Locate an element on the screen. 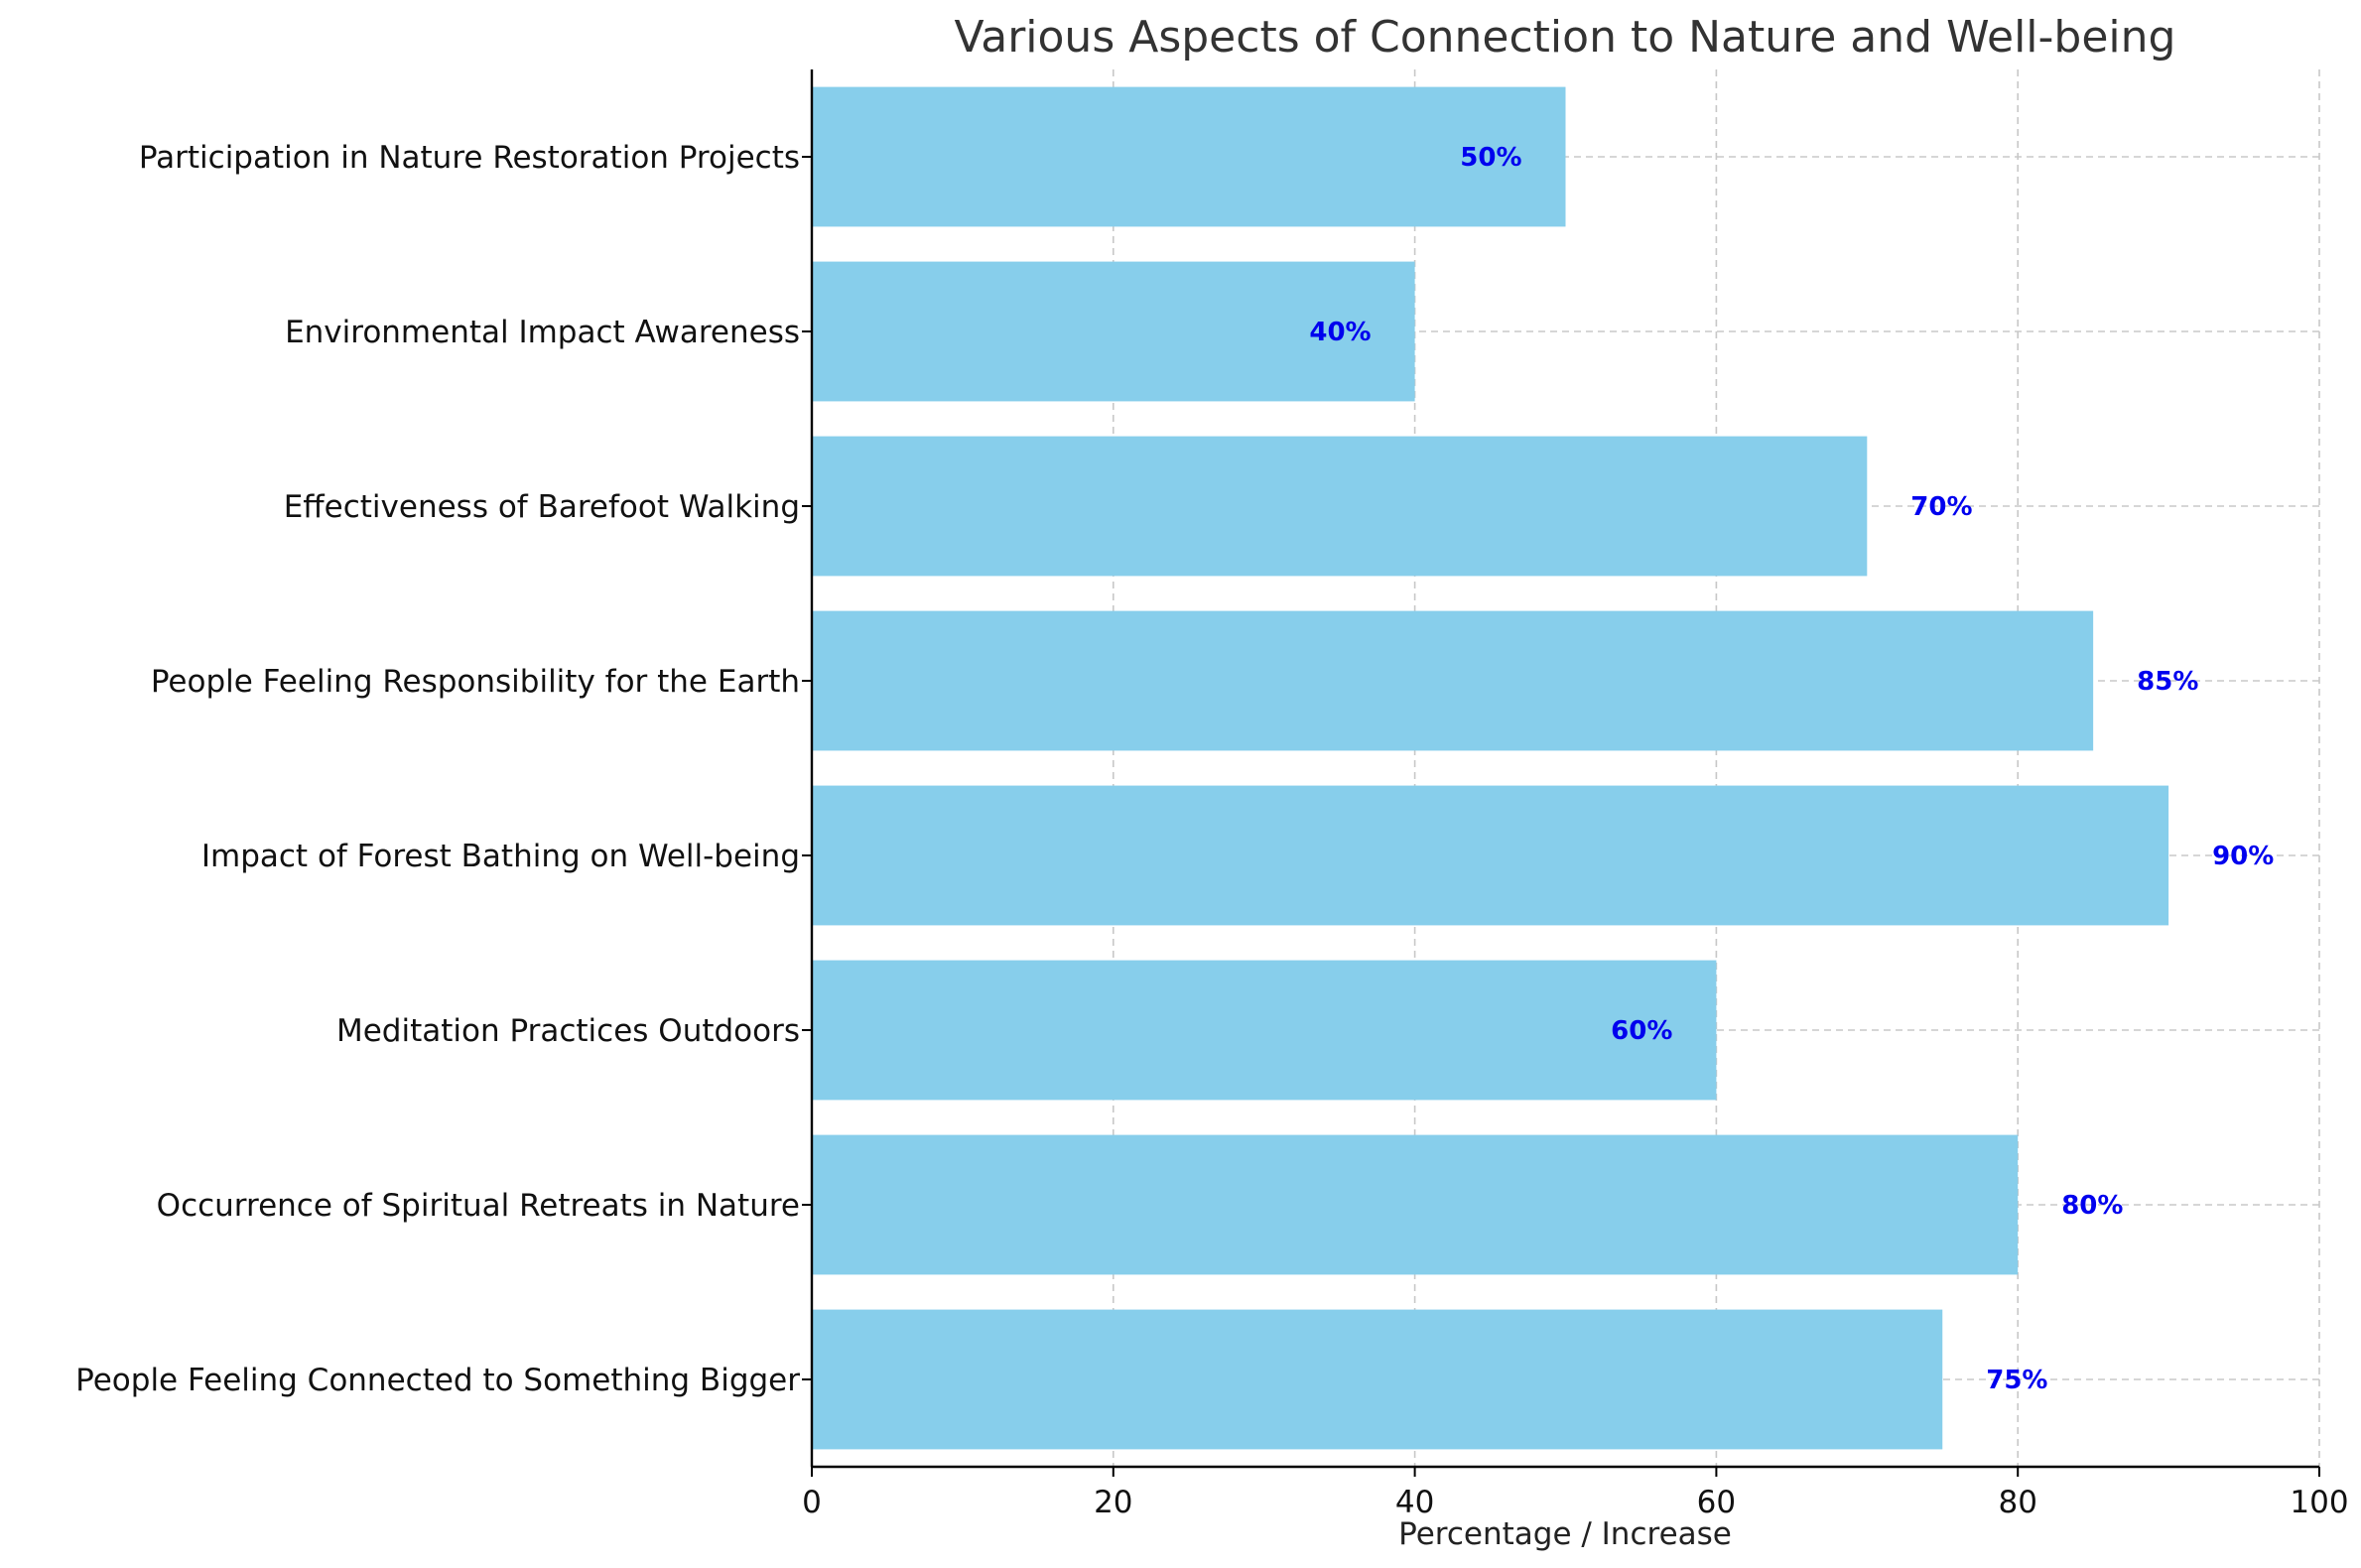  category-label: Environmental Impact Awareness is located at coordinates (543, 332).